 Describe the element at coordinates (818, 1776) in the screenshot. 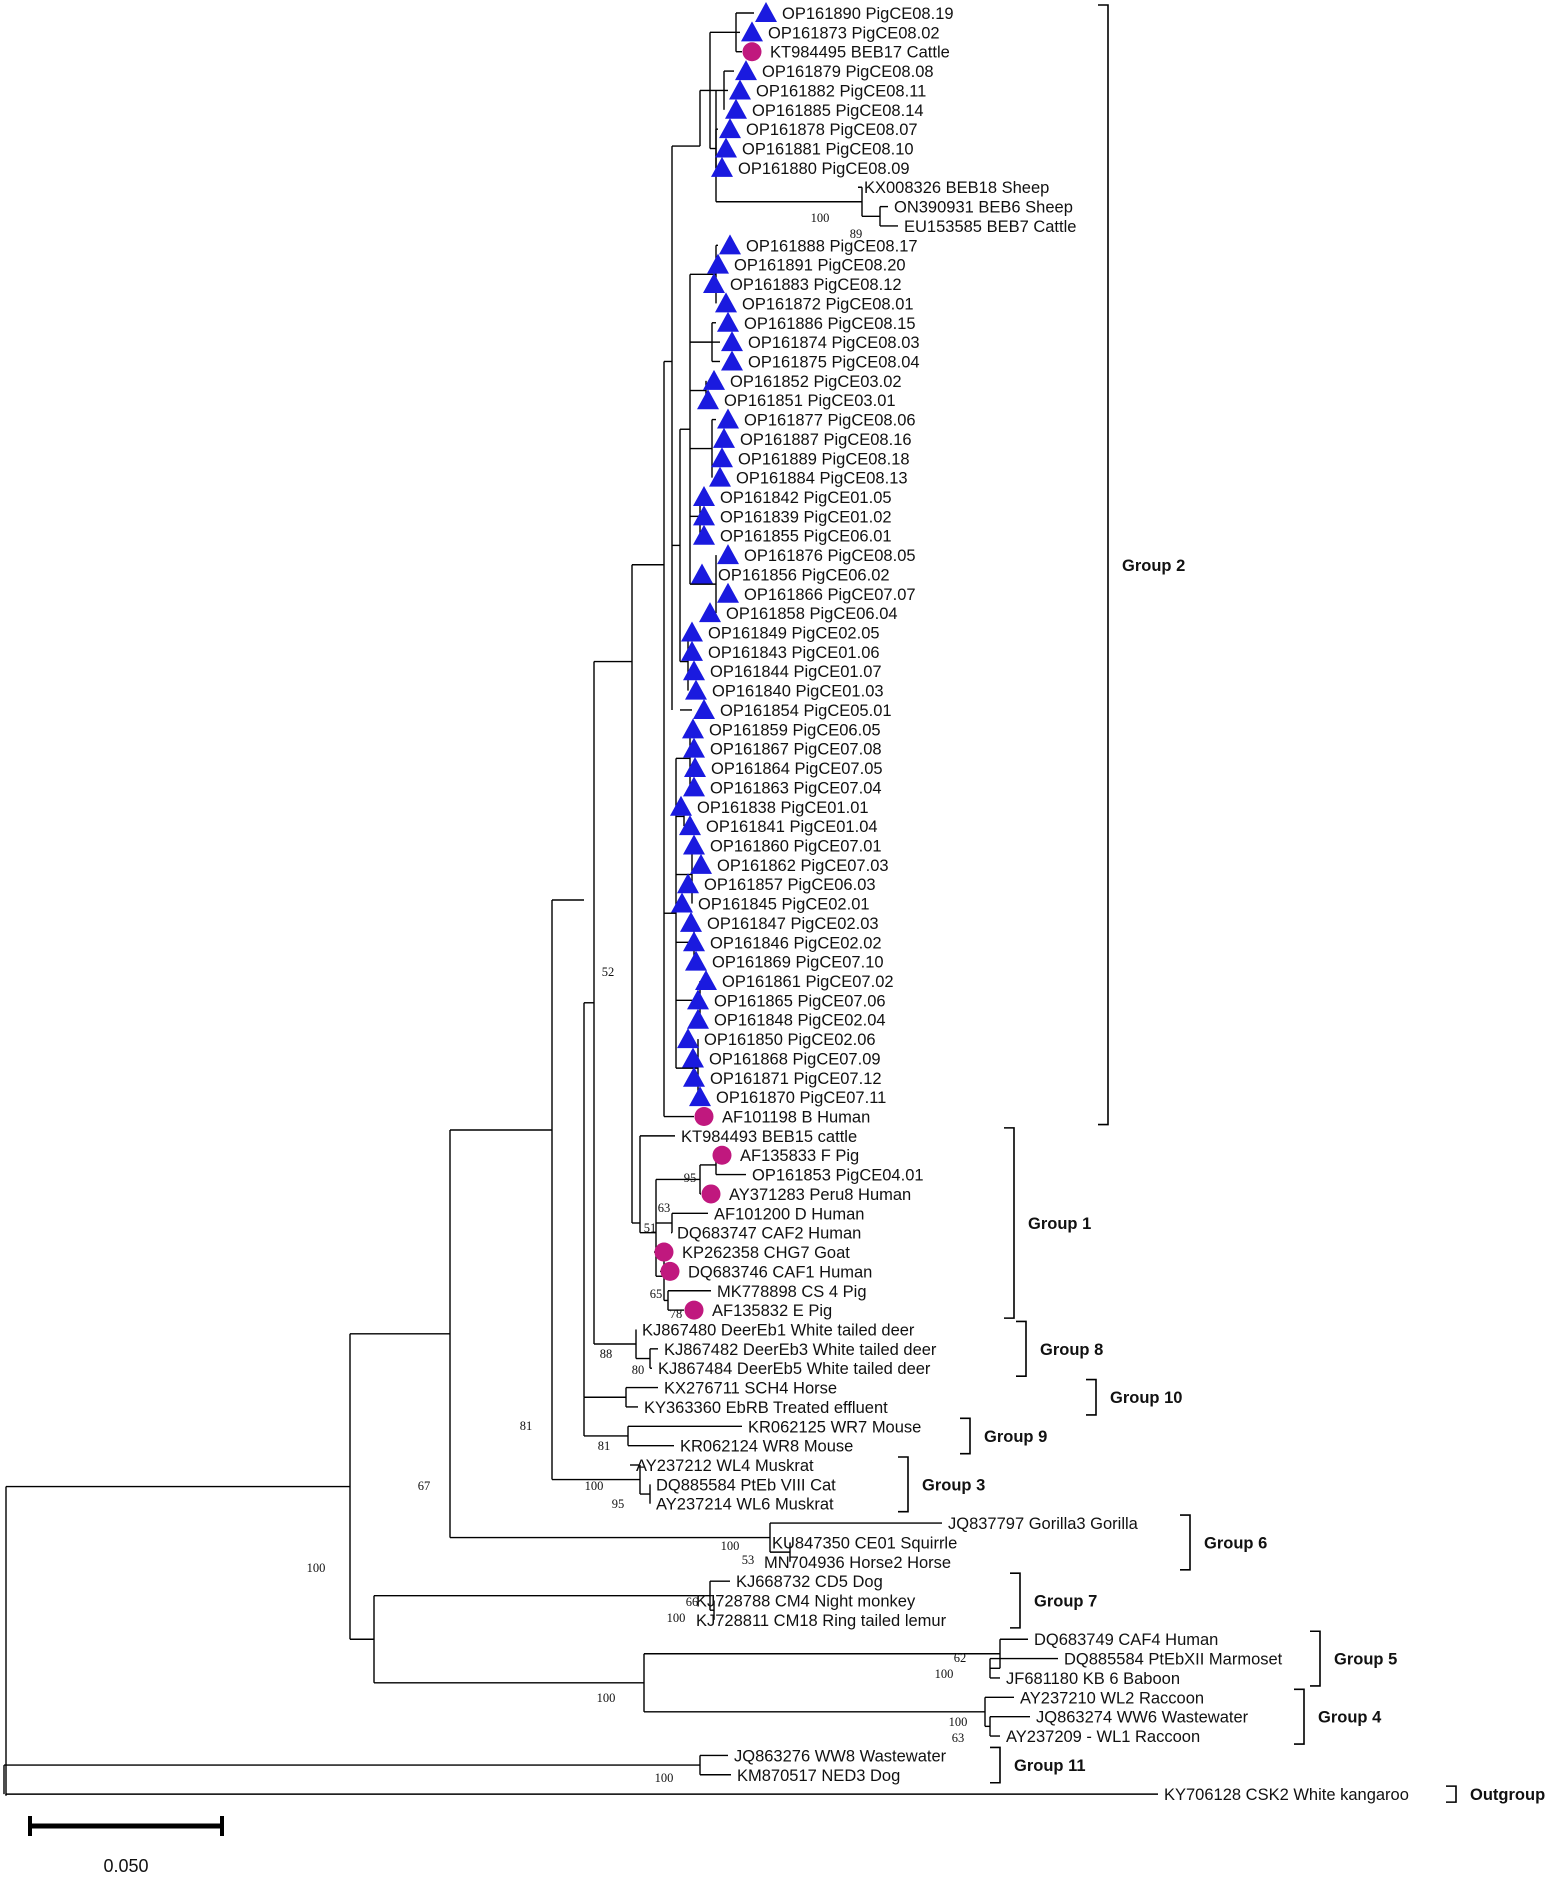

I see `tip-label: KM870517 NED3 Dog` at that location.